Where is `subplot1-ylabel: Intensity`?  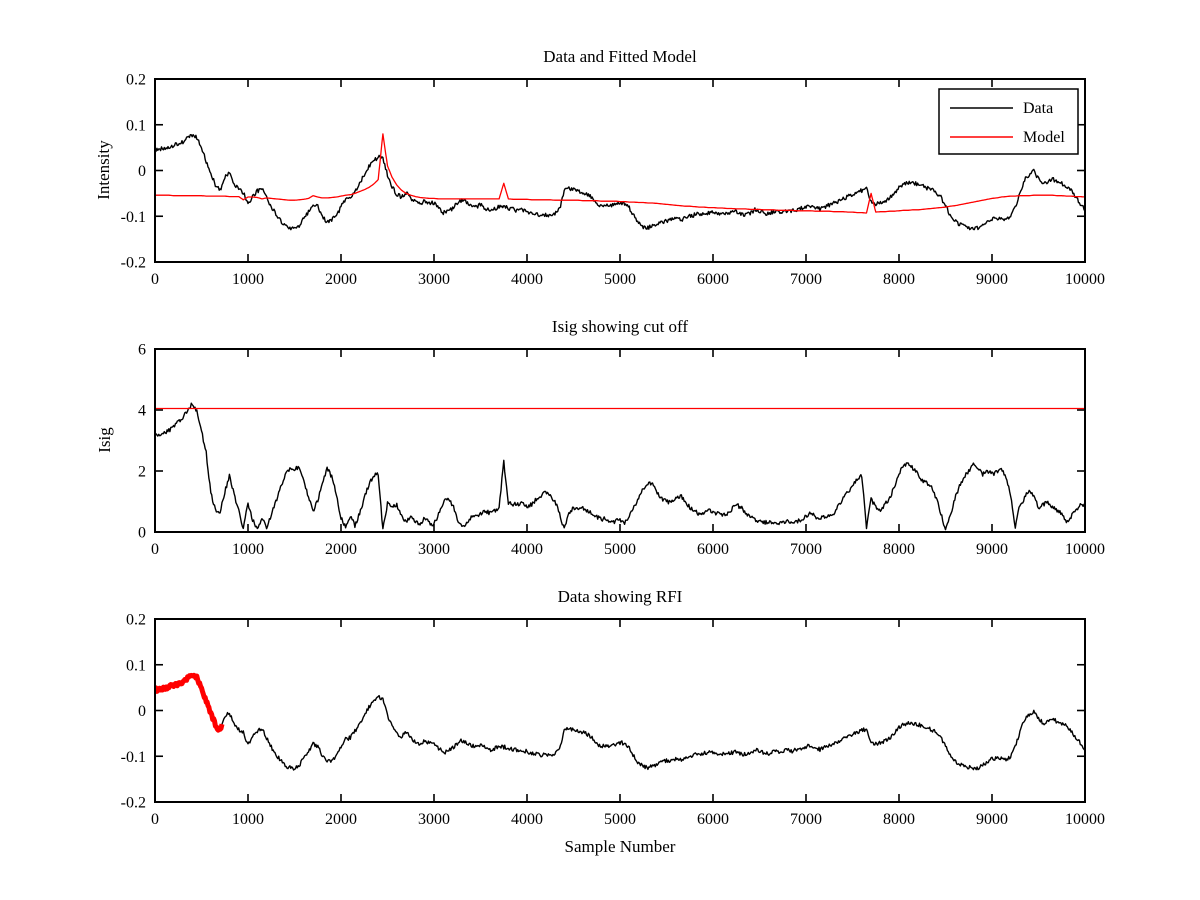 subplot1-ylabel: Intensity is located at coordinates (103, 170).